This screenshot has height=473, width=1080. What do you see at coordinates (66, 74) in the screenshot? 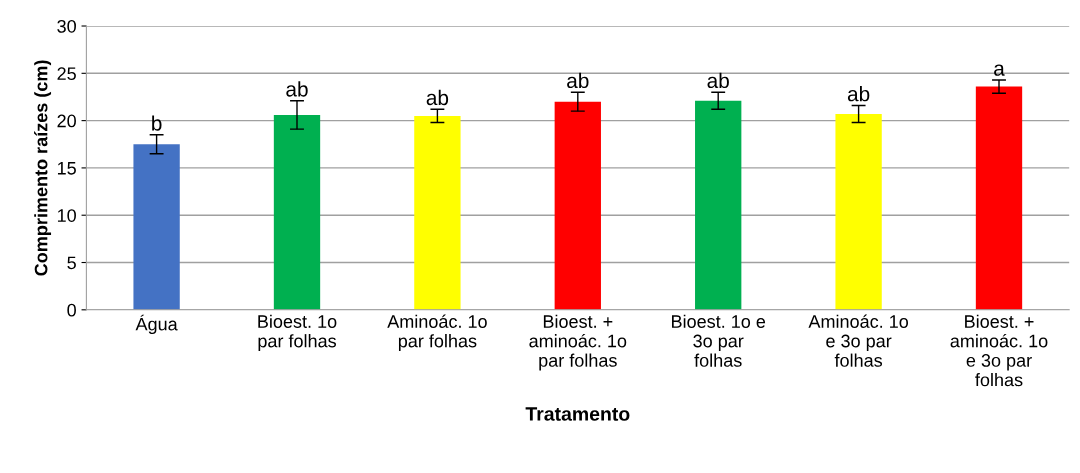
I see `y-tick-label: 25` at bounding box center [66, 74].